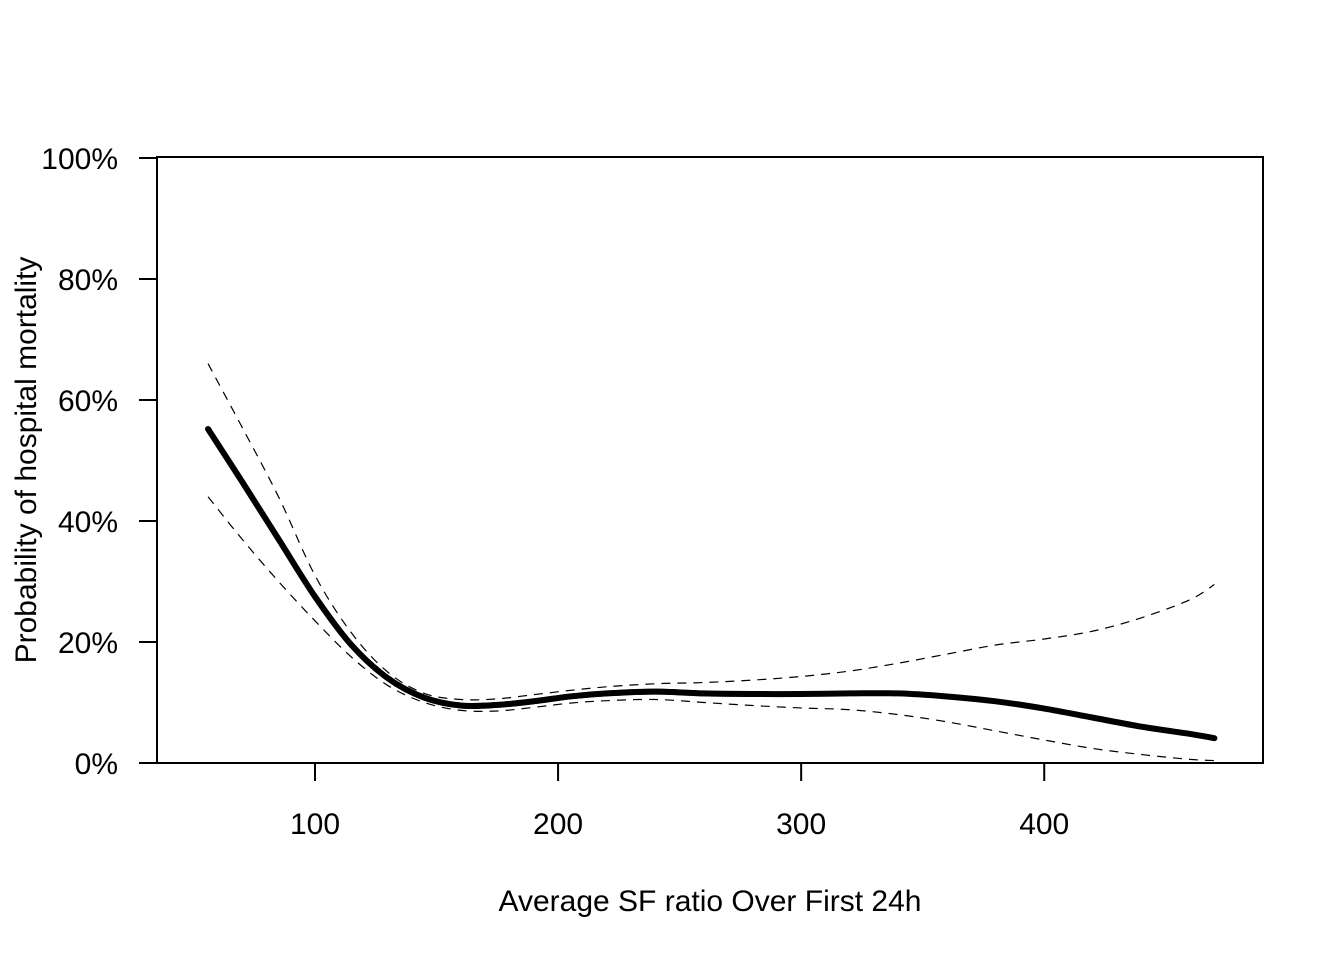 This screenshot has width=1344, height=960. I want to click on x-axis-label: Average SF ratio Over First 24h, so click(710, 901).